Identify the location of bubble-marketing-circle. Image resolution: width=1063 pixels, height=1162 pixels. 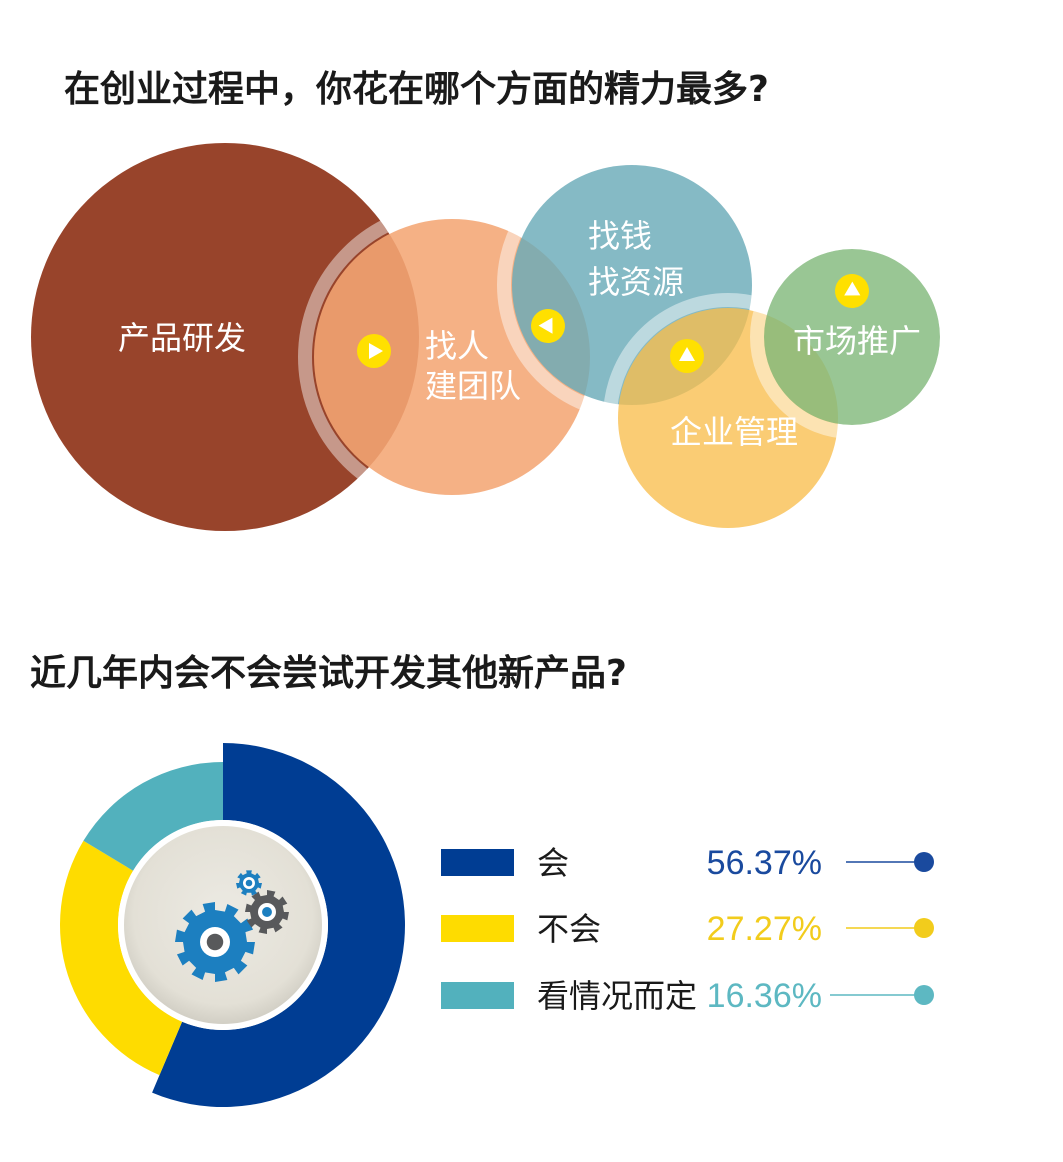
(852, 337).